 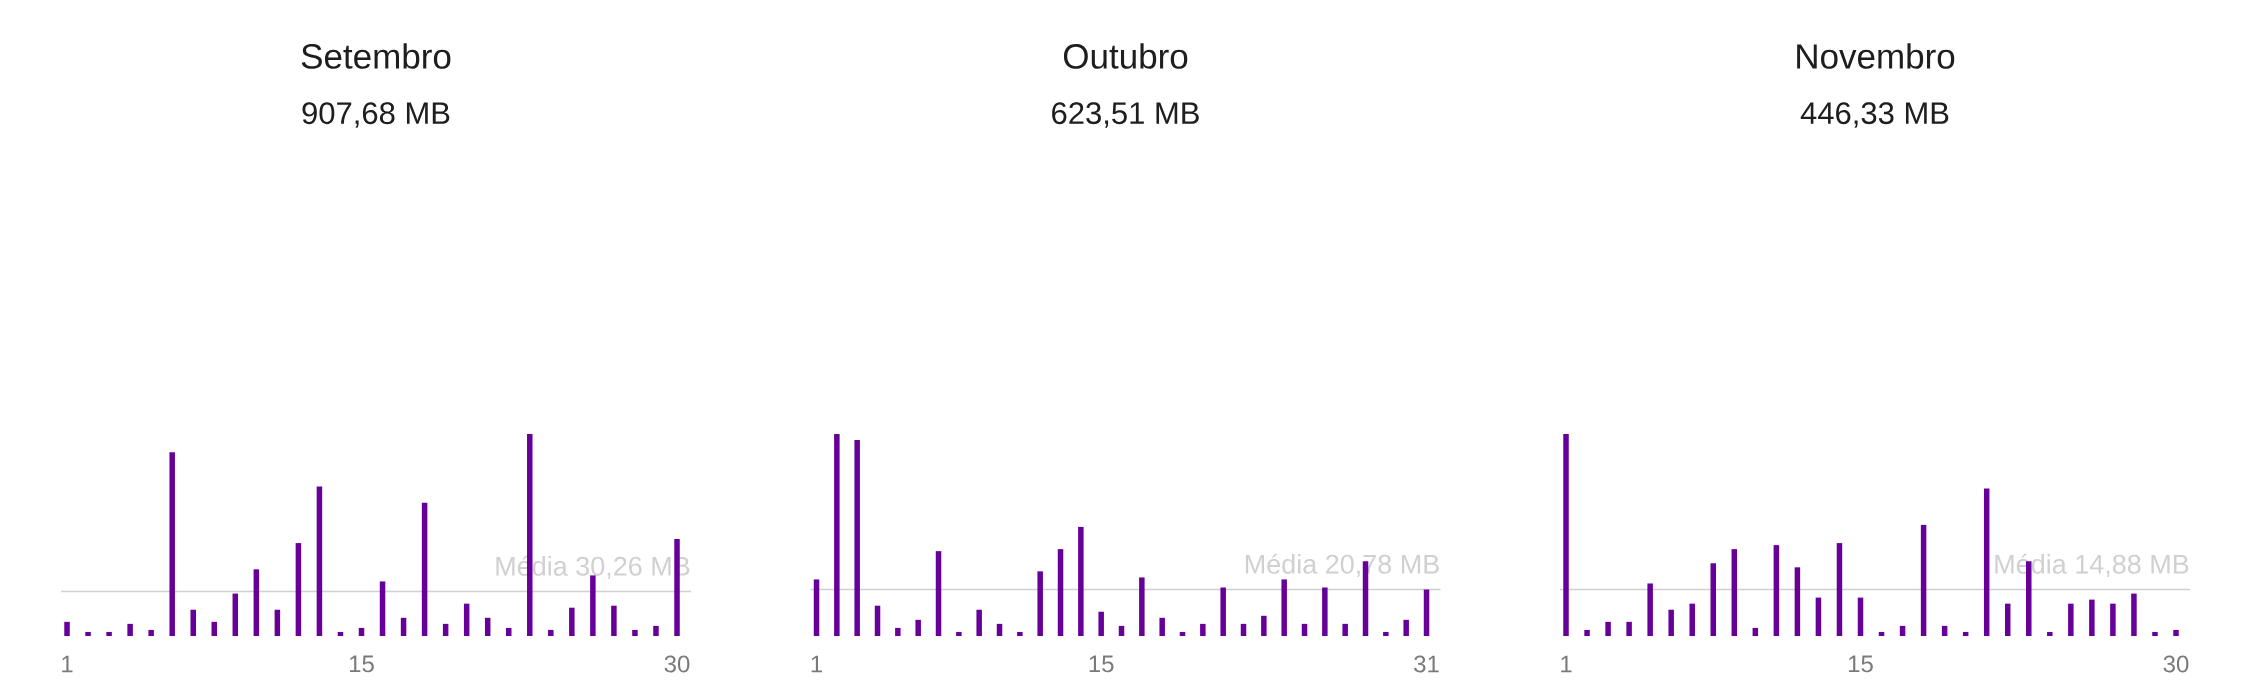 What do you see at coordinates (1876, 56) in the screenshot?
I see `chart-title: Novembro` at bounding box center [1876, 56].